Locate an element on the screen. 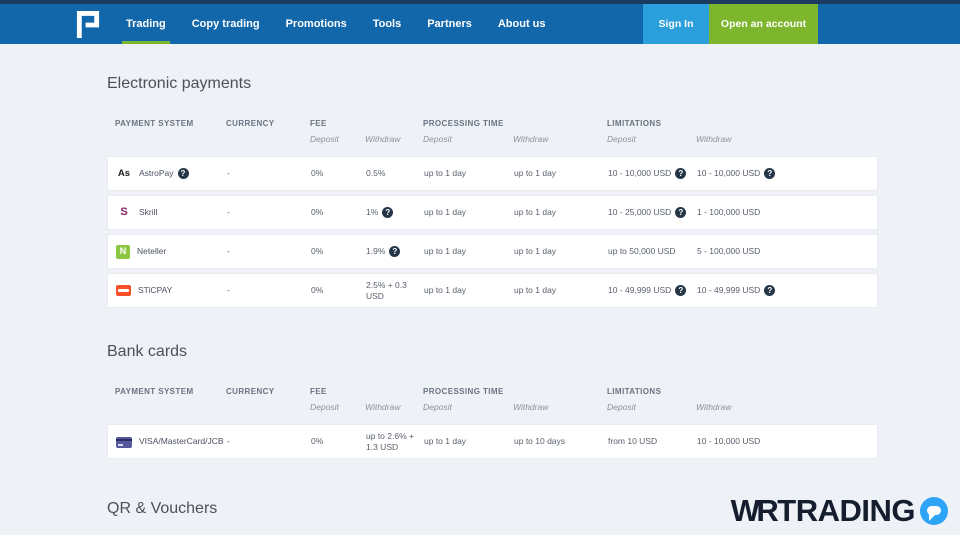 The image size is (960, 540). roboforex-logo-icon is located at coordinates (88, 24).